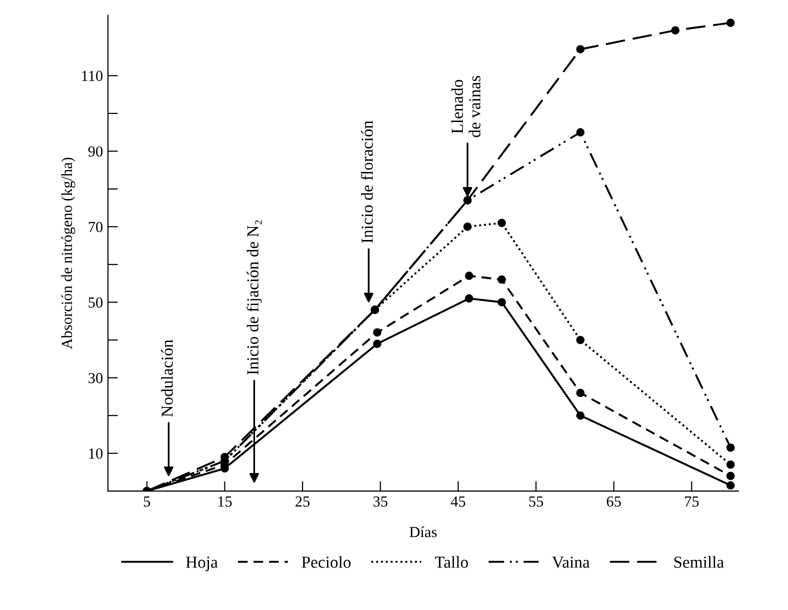  What do you see at coordinates (692, 501) in the screenshot?
I see `x-tick-label: 75` at bounding box center [692, 501].